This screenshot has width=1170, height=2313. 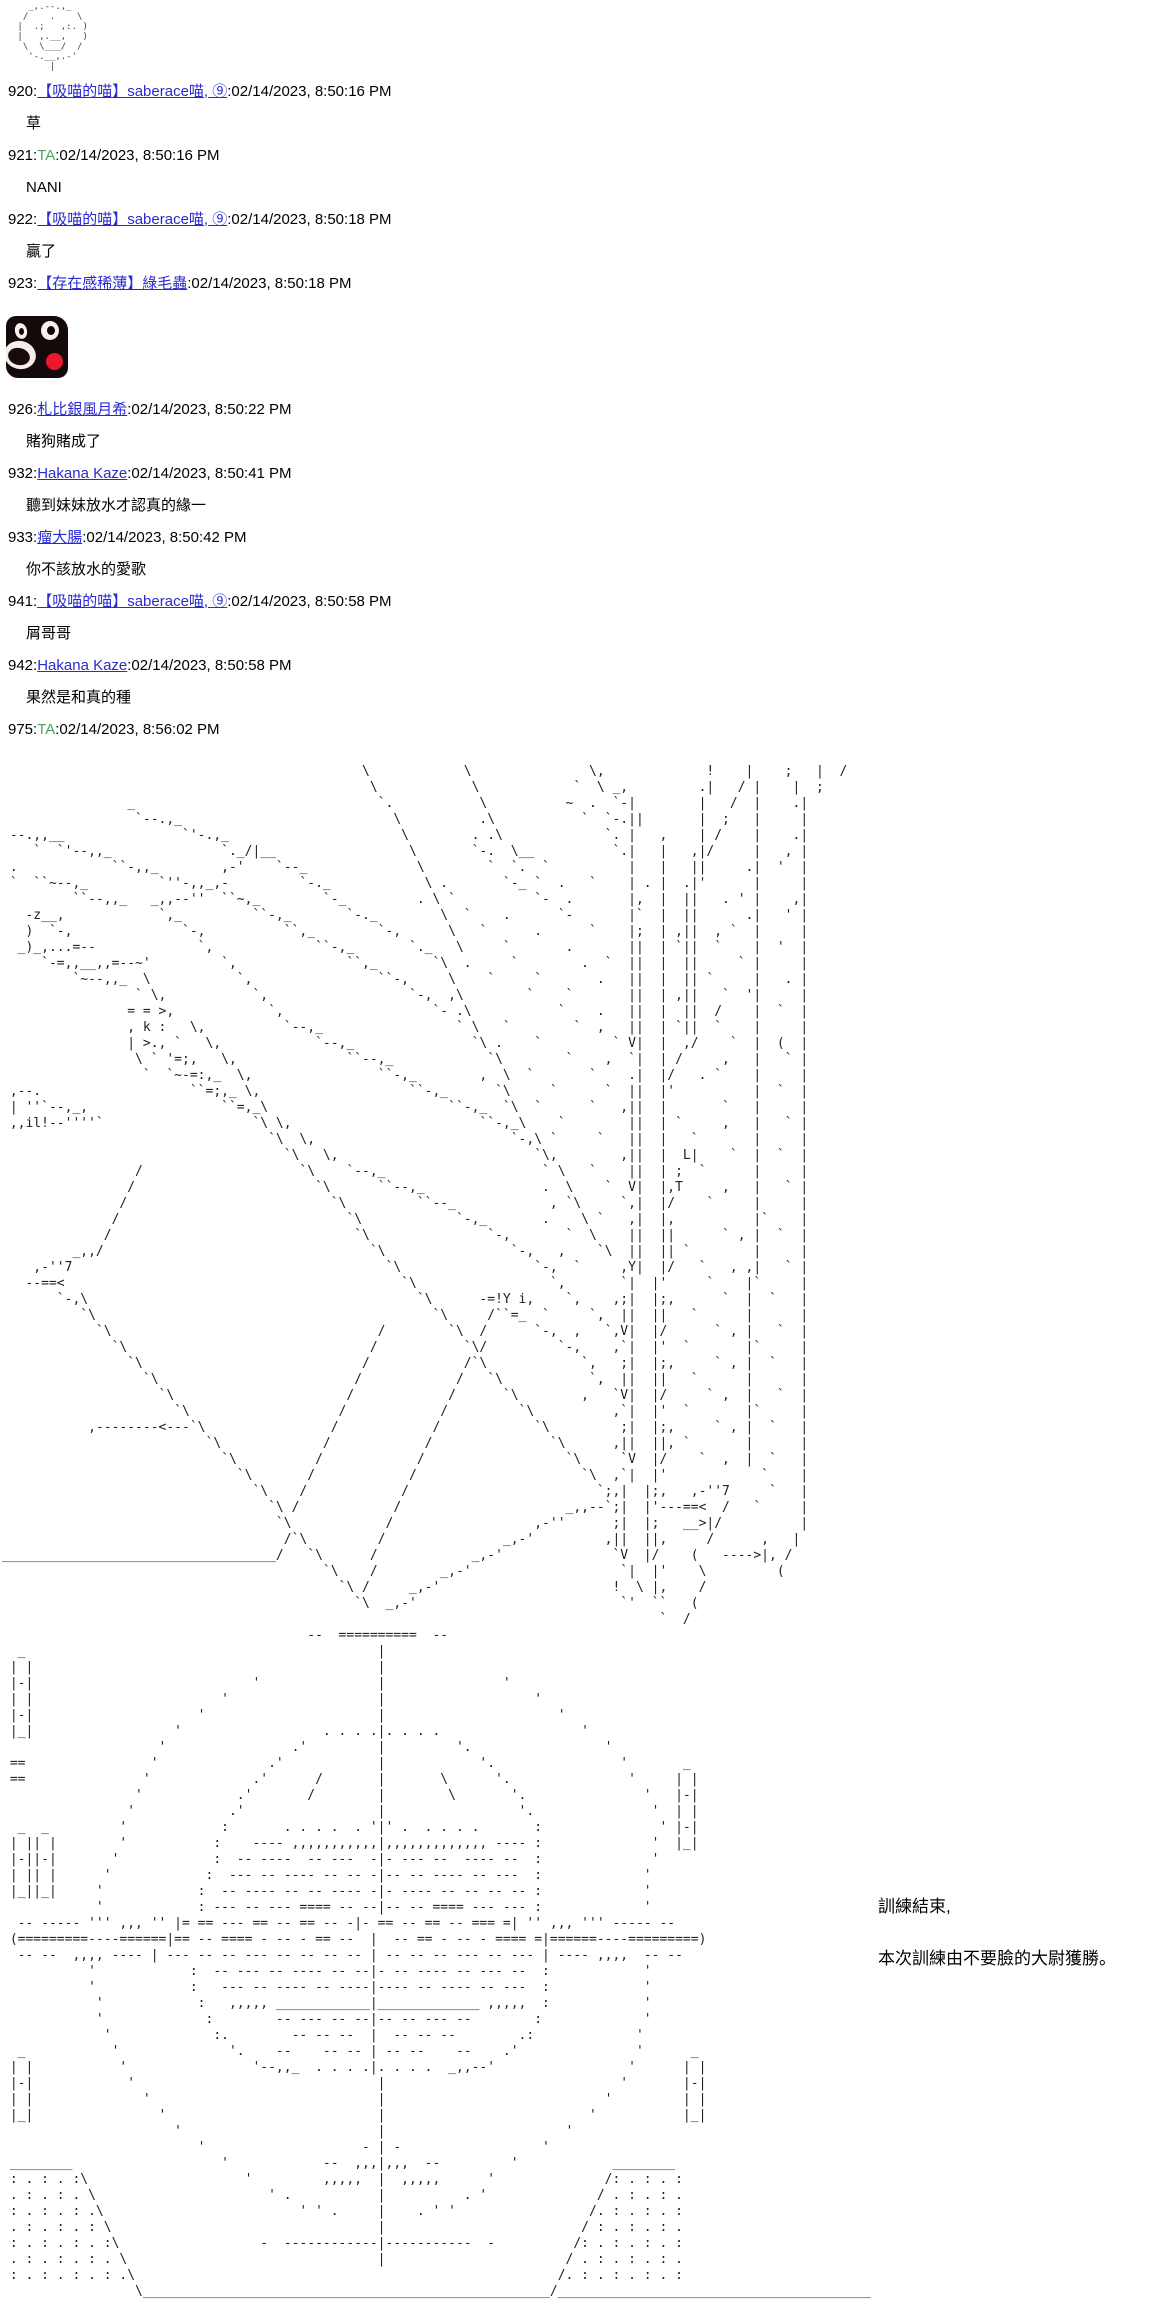 What do you see at coordinates (137, 729) in the screenshot?
I see `post-timestamp: :02/14/2023, 8:56:02 PM` at bounding box center [137, 729].